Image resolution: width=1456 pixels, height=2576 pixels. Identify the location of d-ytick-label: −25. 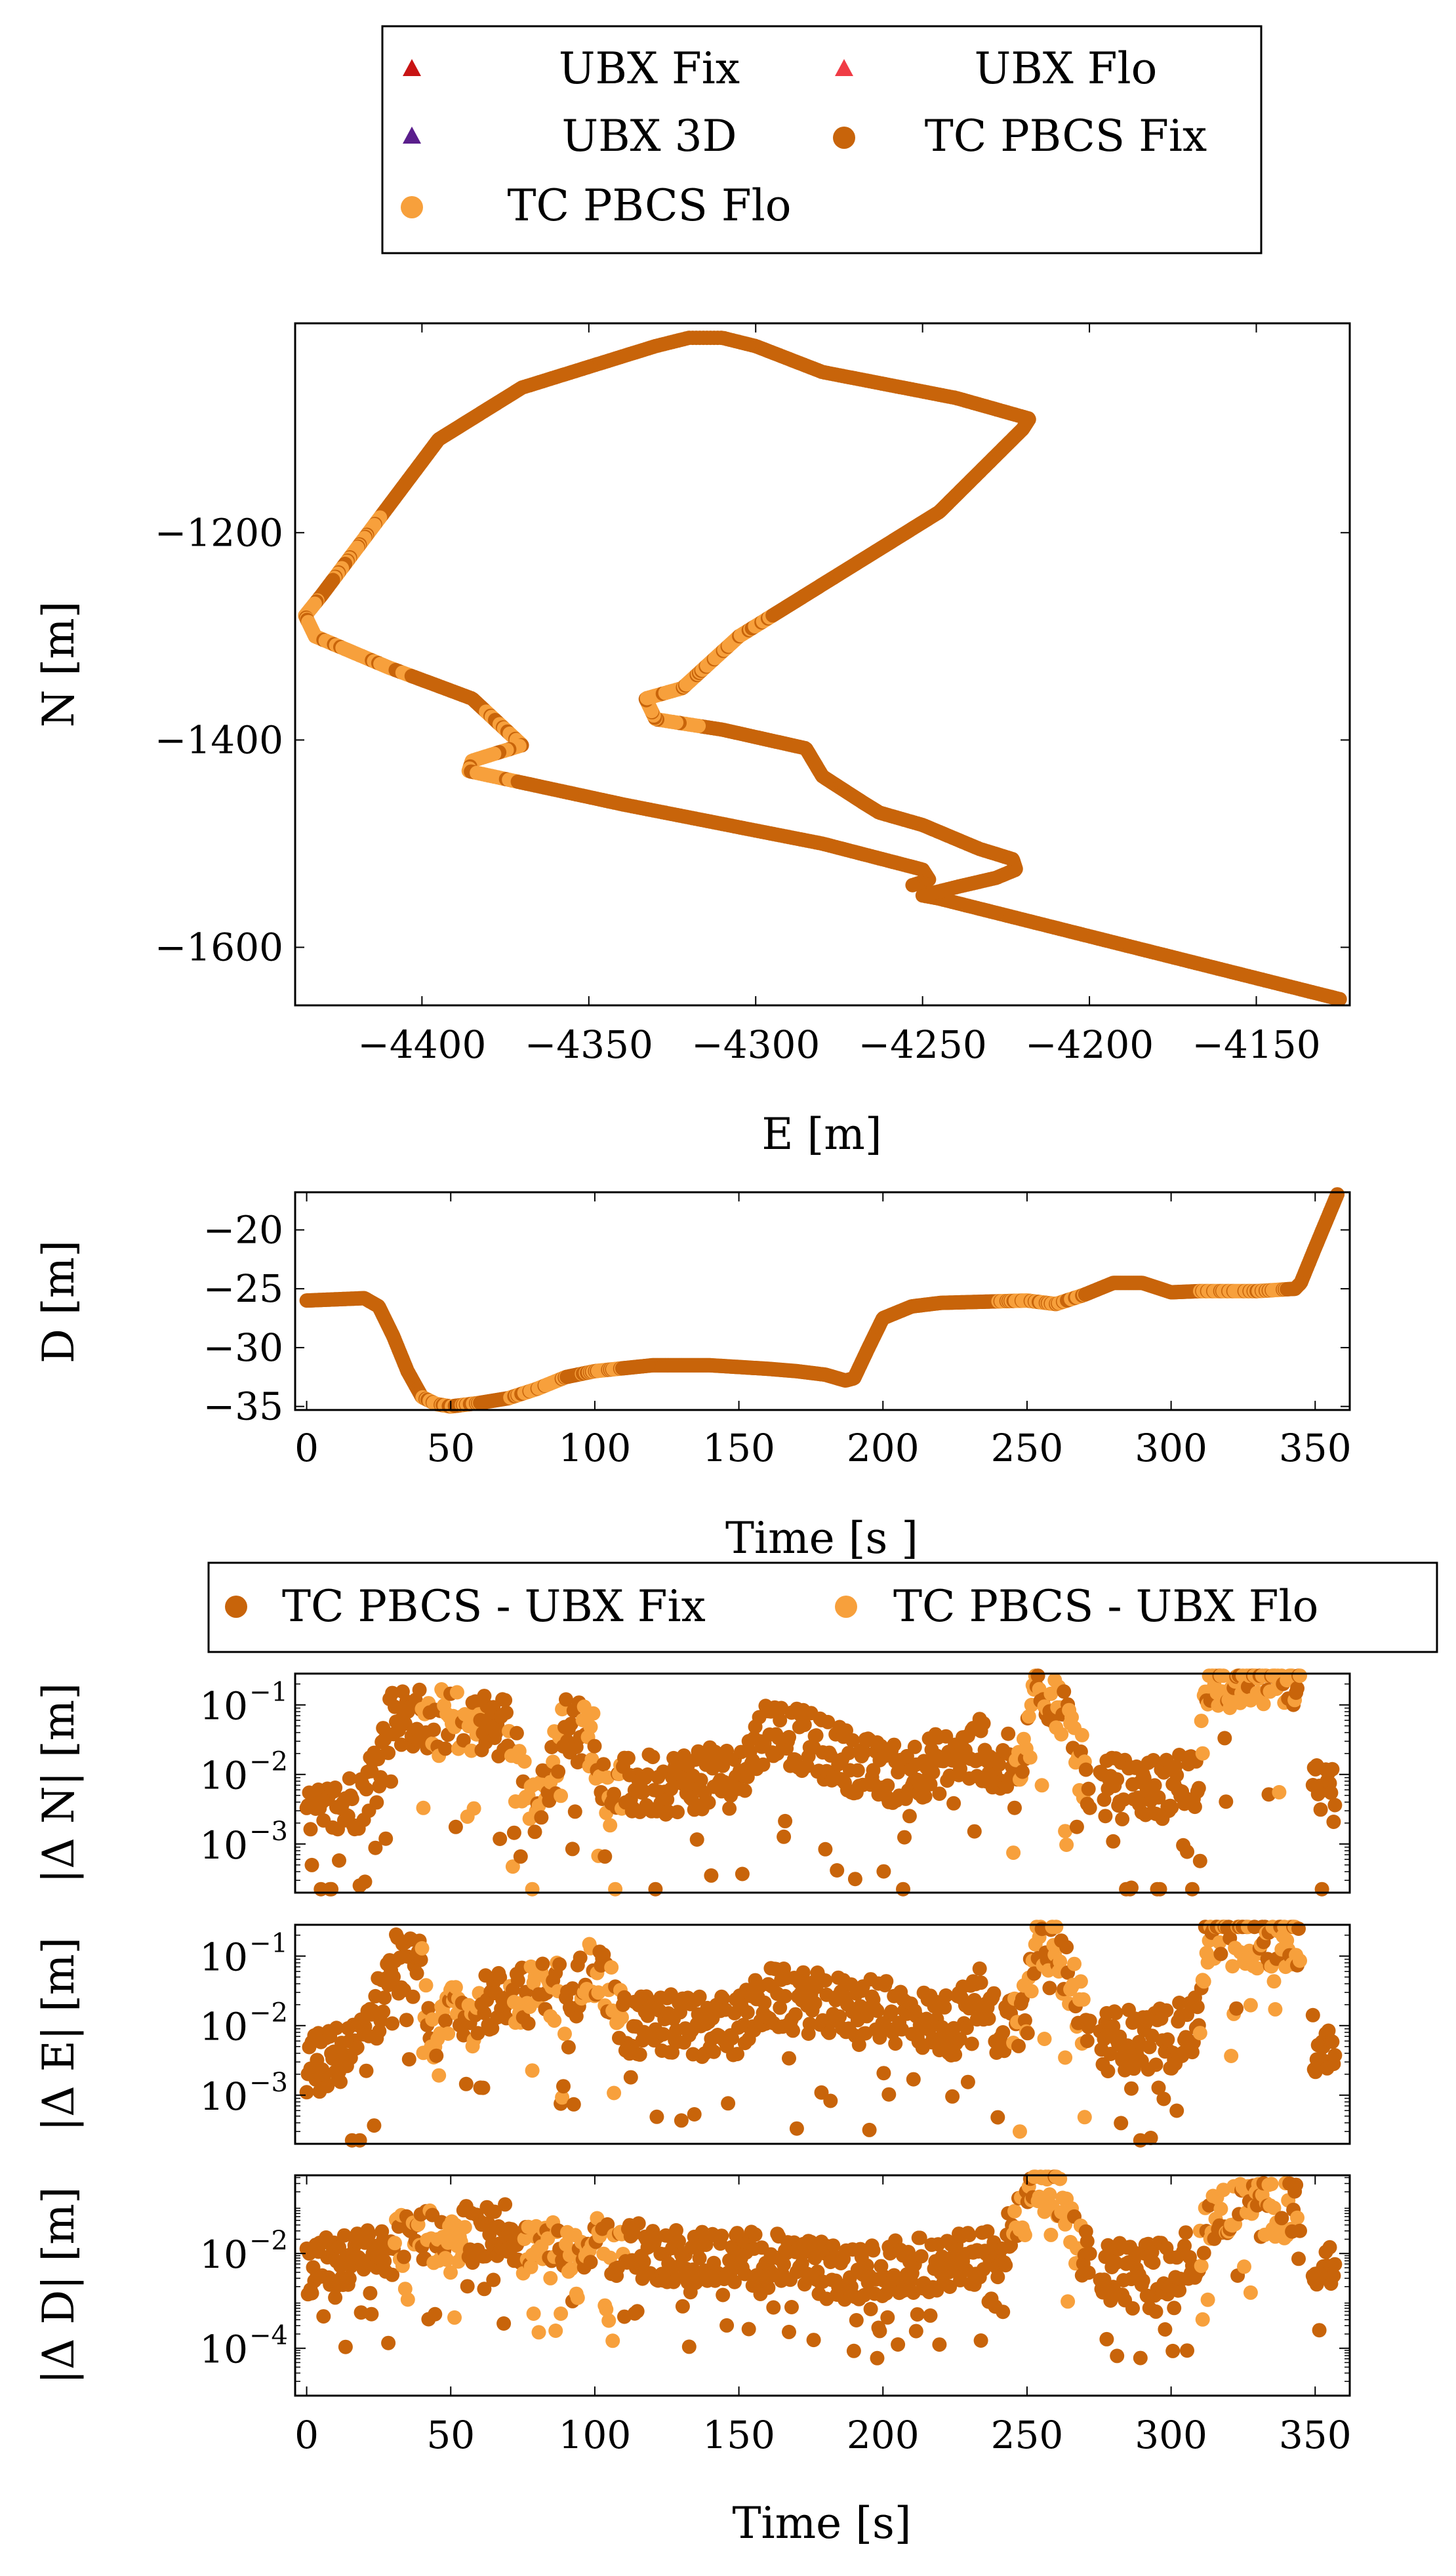
(243, 1288).